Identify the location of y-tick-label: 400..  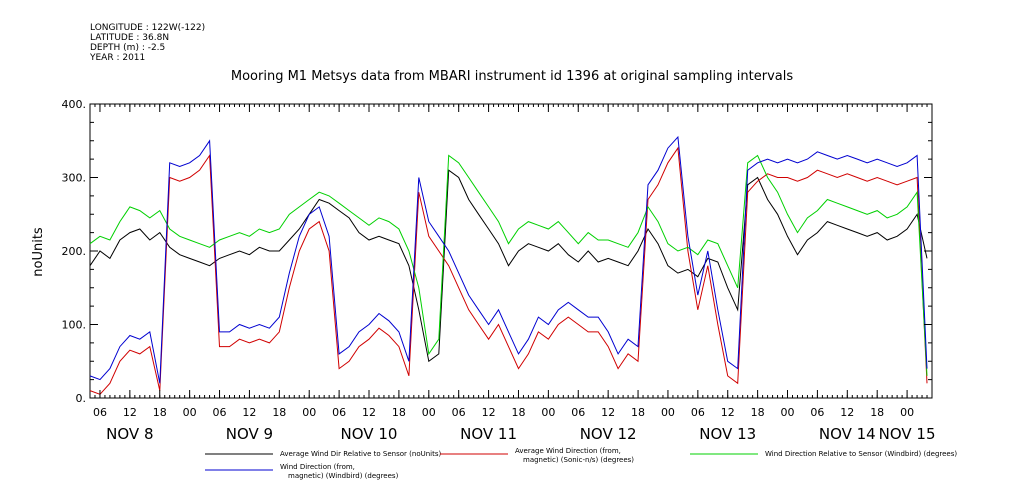
(74, 104).